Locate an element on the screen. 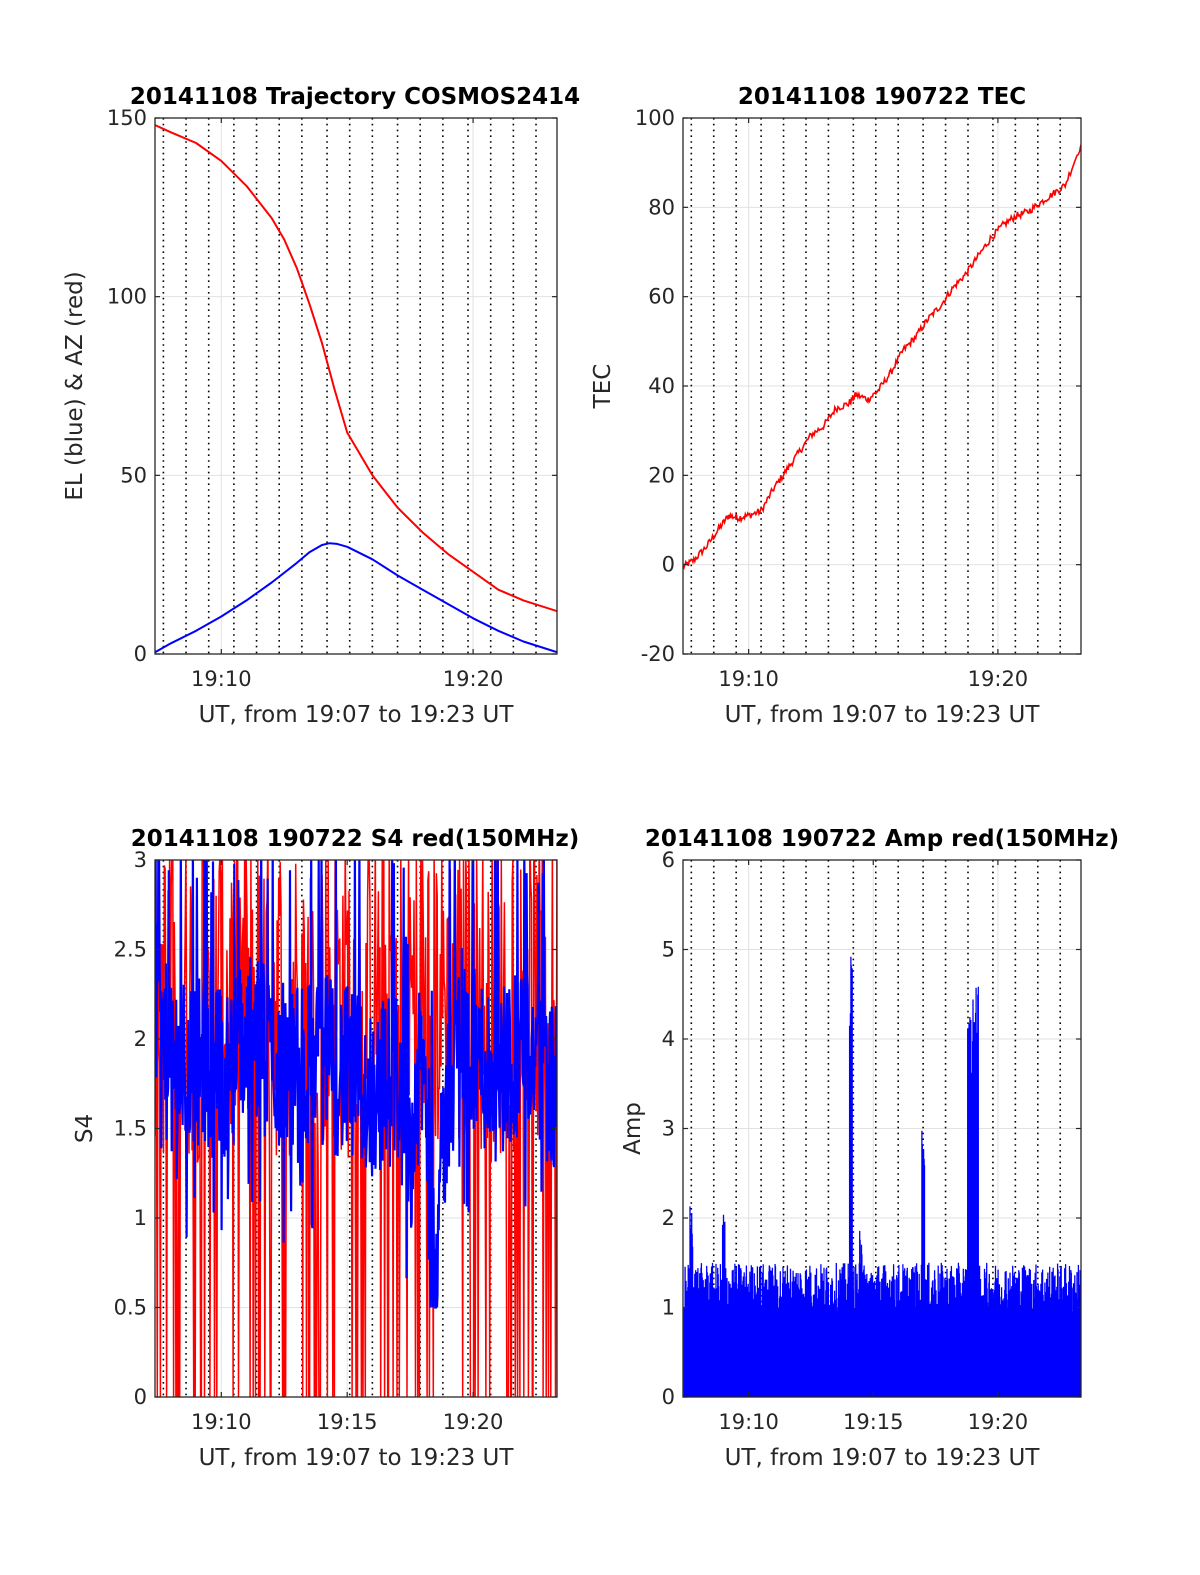 The height and width of the screenshot is (1575, 1200). y-tick-label: 40 is located at coordinates (661, 386).